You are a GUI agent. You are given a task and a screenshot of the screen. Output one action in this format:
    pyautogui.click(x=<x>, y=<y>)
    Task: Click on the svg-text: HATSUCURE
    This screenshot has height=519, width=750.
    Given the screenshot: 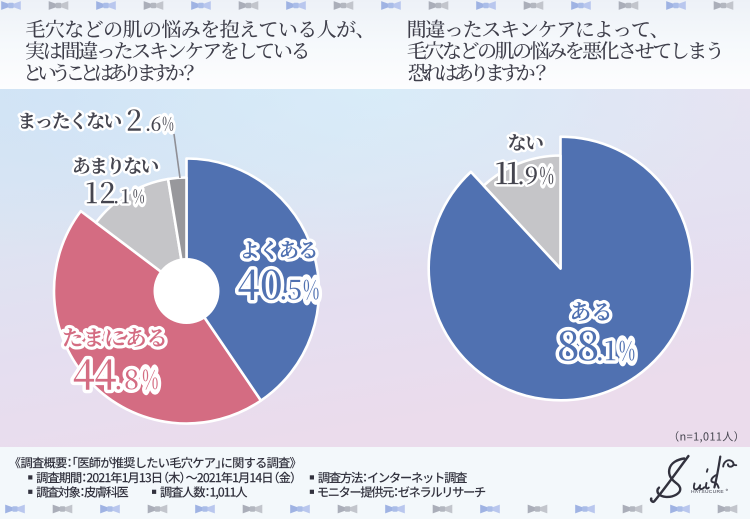 What is the action you would take?
    pyautogui.click(x=707, y=492)
    